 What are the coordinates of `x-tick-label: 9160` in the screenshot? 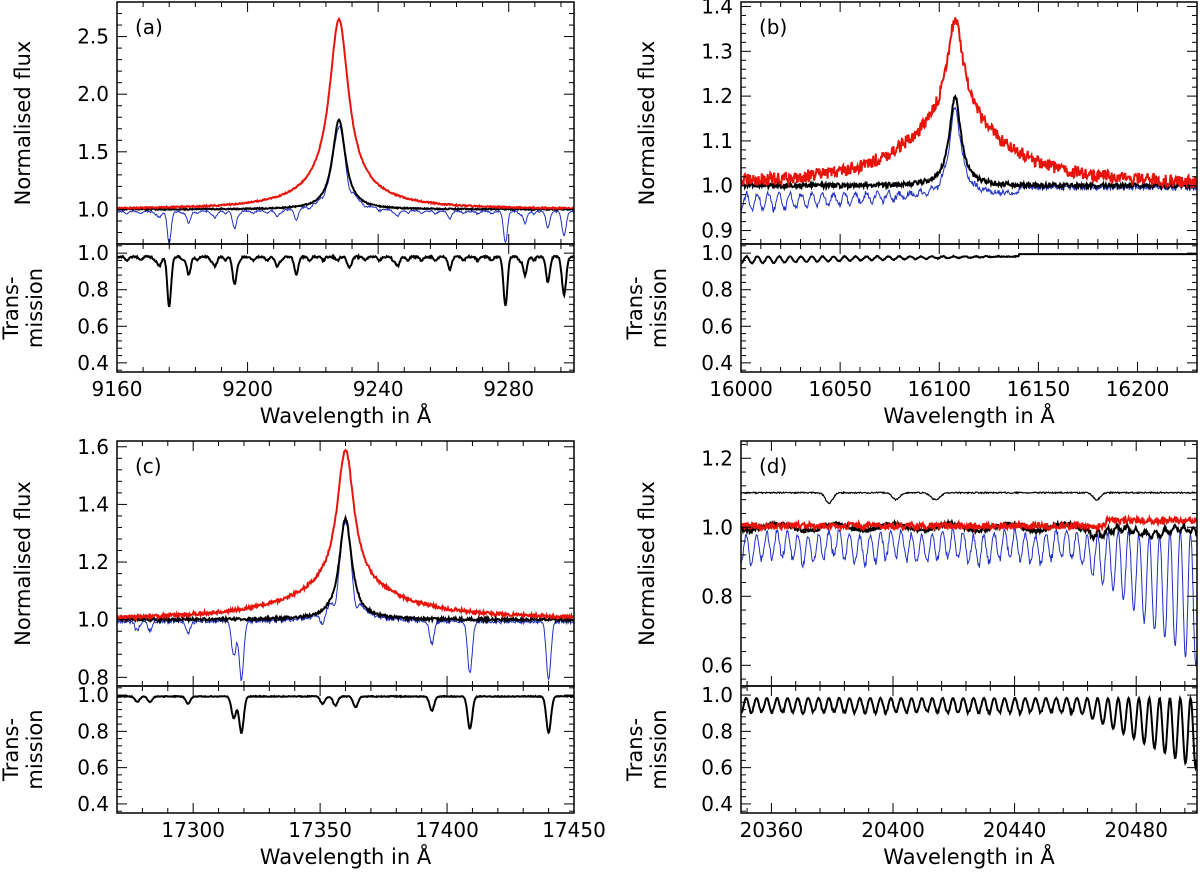 It's located at (117, 389).